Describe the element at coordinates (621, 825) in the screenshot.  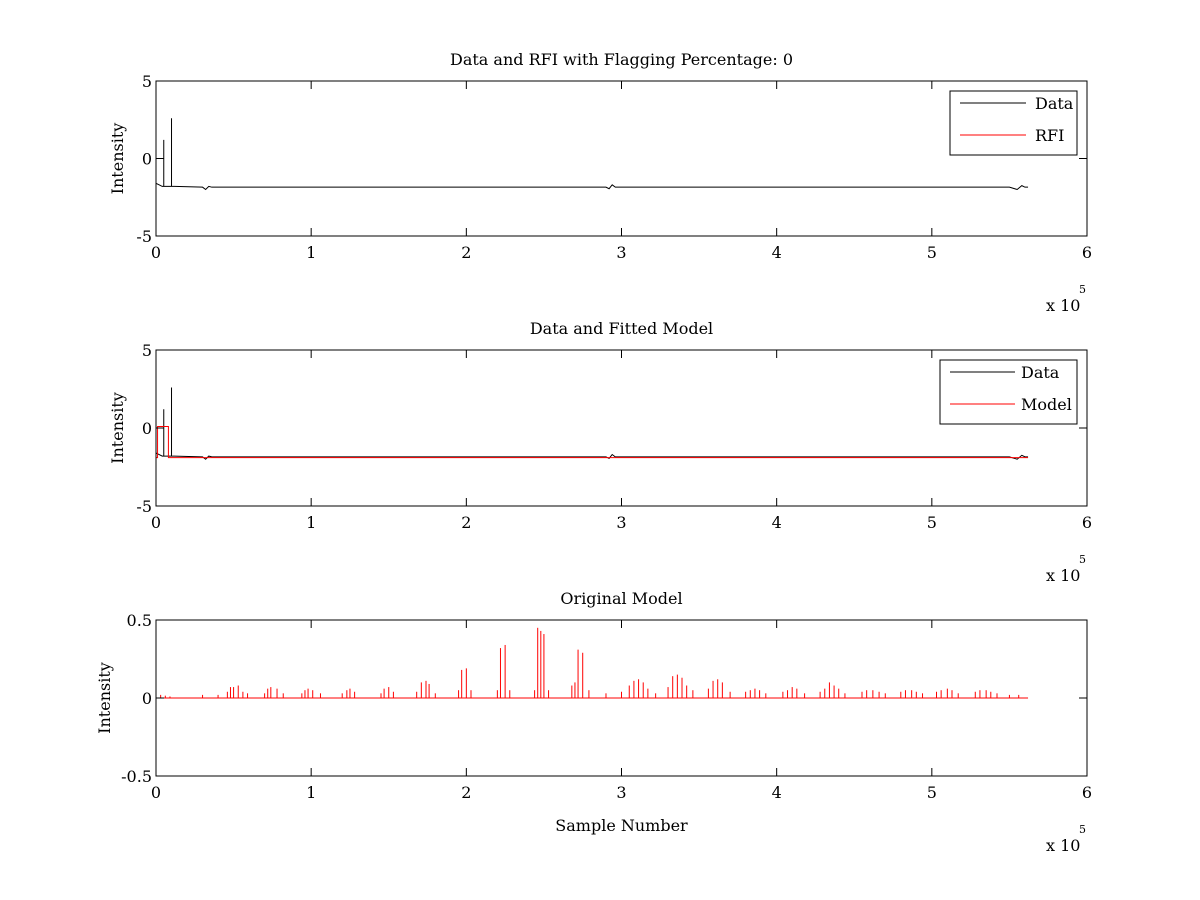
I see `x-axis-label: Sample Number` at that location.